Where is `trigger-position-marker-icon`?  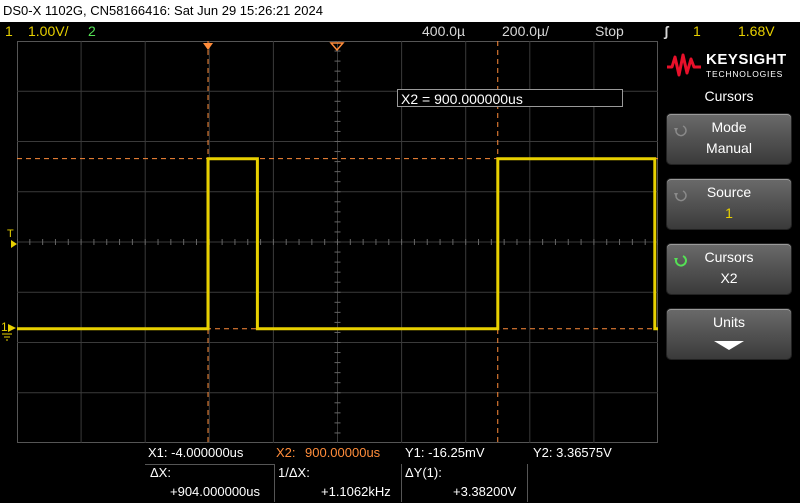 trigger-position-marker-icon is located at coordinates (337, 47).